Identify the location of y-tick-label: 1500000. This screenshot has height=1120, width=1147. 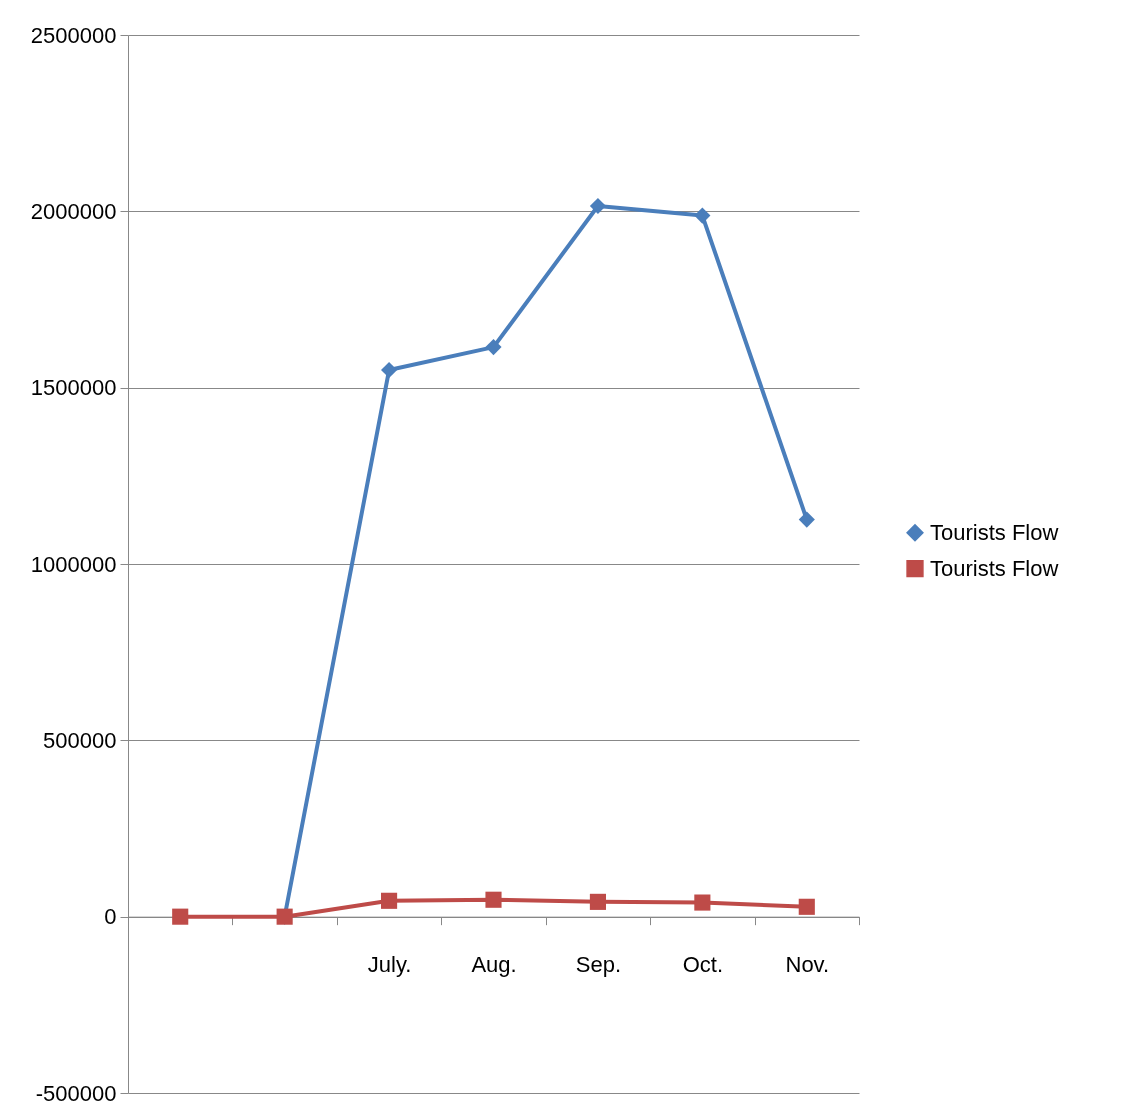
(73, 388).